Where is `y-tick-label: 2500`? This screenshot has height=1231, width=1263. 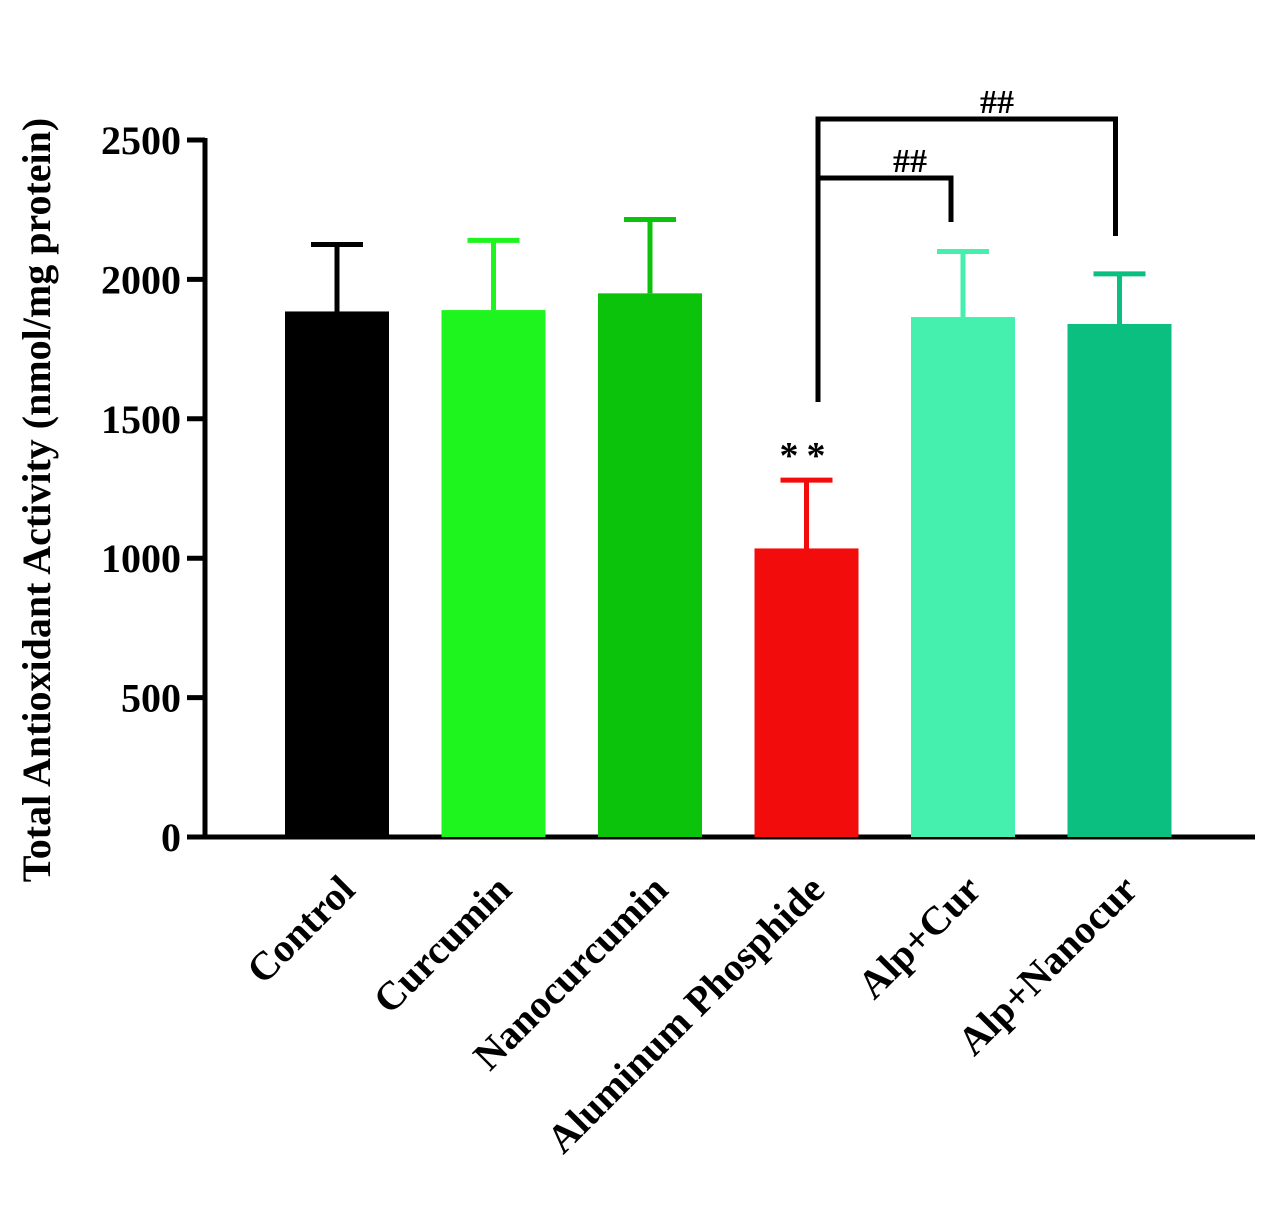
y-tick-label: 2500 is located at coordinates (141, 140).